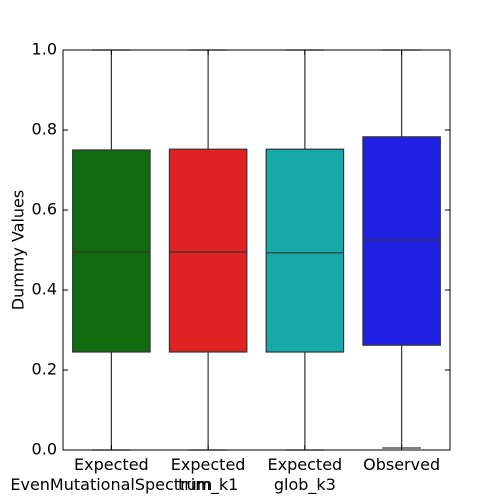 Image resolution: width=500 pixels, height=500 pixels. I want to click on y-tick-label: 1.0, so click(44, 49).